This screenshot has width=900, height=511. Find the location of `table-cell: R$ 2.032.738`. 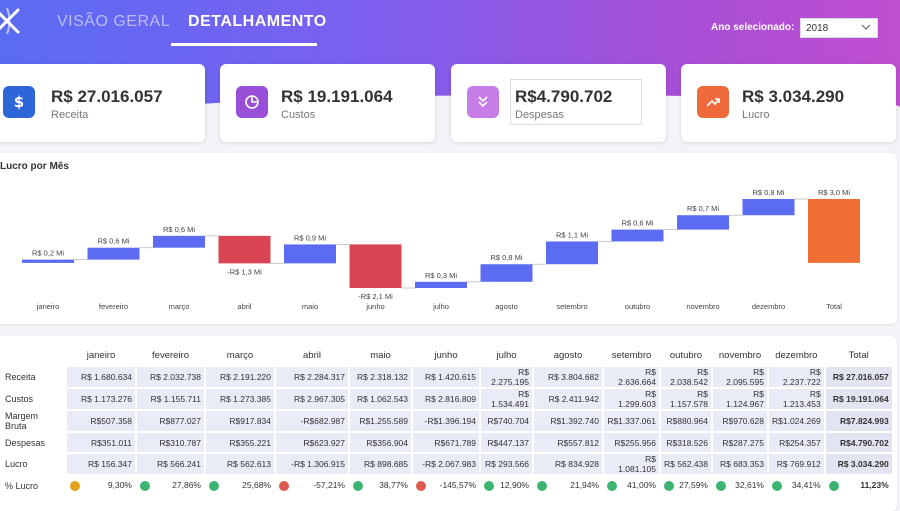

table-cell: R$ 2.032.738 is located at coordinates (170, 377).